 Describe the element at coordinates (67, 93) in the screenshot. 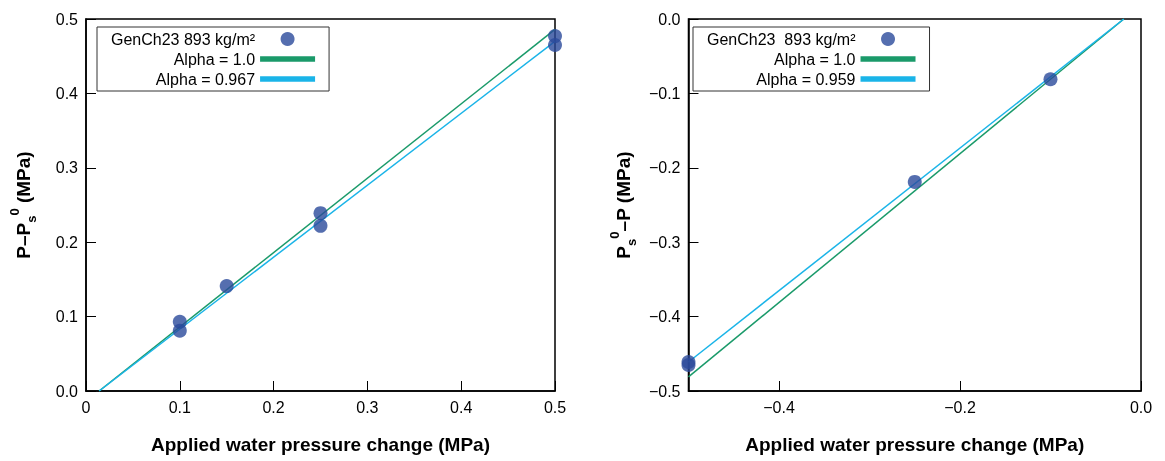

I see `y-tick-label: 0.4` at that location.